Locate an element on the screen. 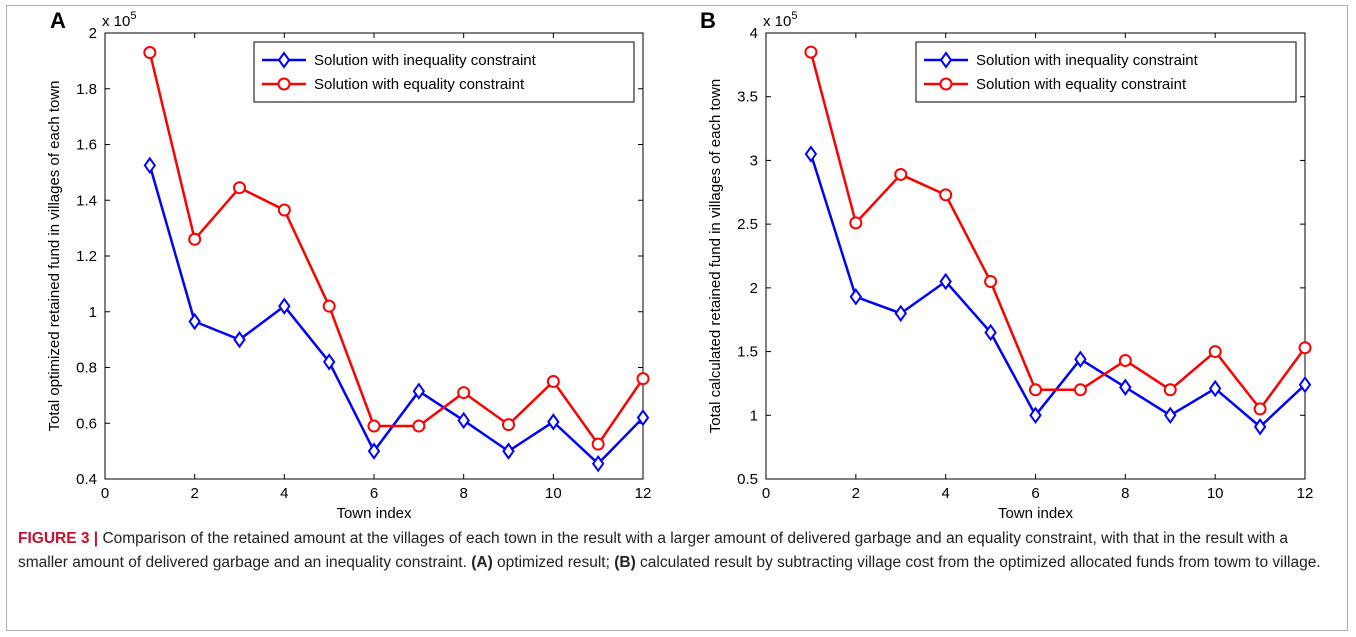 This screenshot has height=637, width=1356. y-tick-label: 1.8 is located at coordinates (86, 89).